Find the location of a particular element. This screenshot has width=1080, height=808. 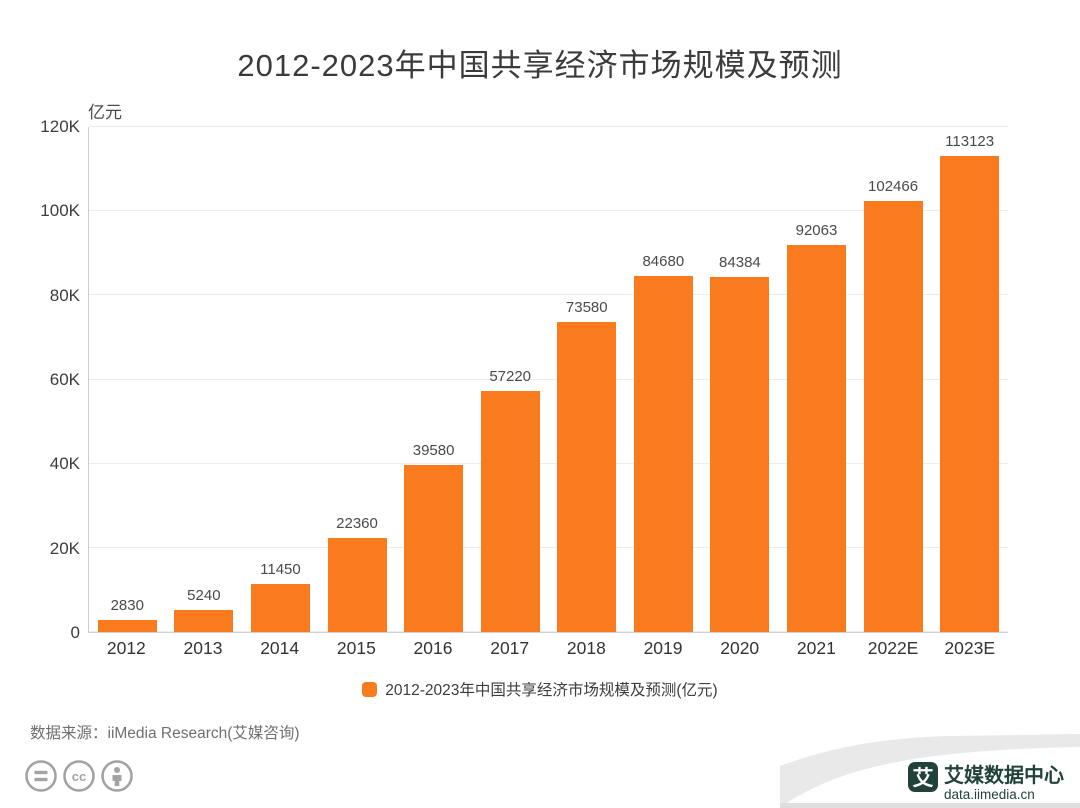

source-note: 数据来源：iiMedia Research(艾媒咨询) is located at coordinates (165, 733).